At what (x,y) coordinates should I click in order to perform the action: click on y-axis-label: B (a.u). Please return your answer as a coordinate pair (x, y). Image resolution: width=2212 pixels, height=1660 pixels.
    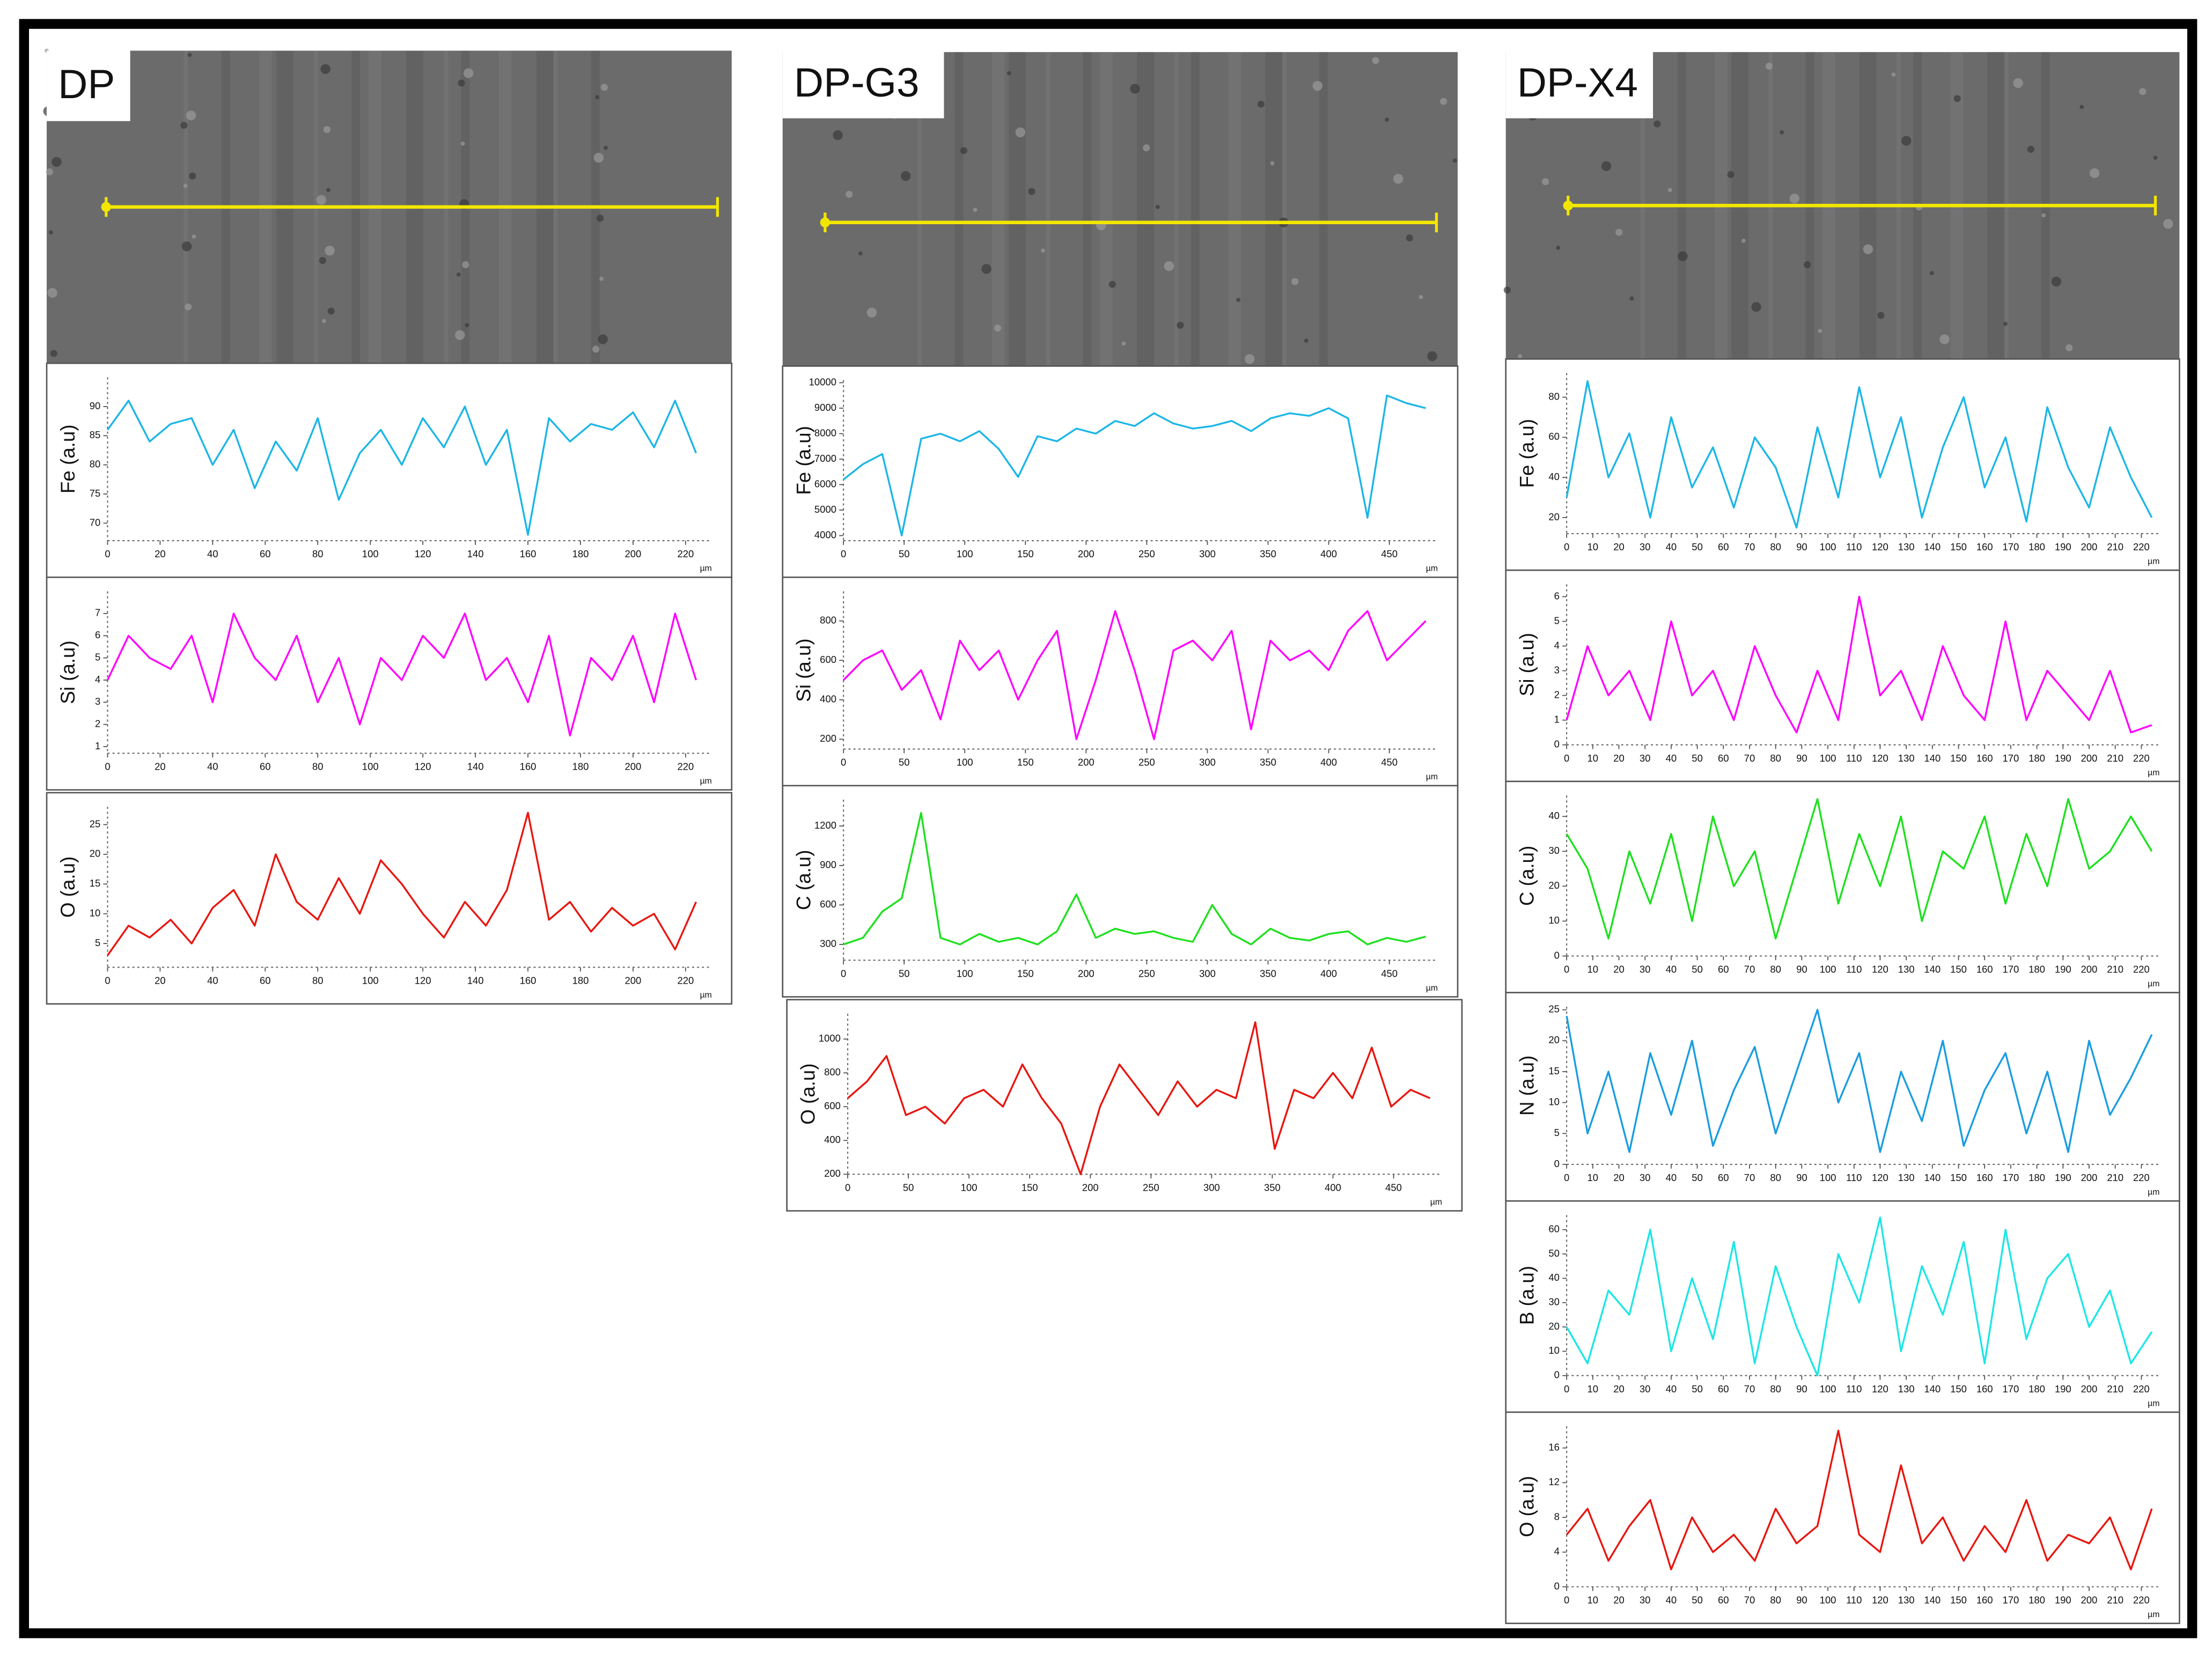
    Looking at the image, I should click on (1527, 1295).